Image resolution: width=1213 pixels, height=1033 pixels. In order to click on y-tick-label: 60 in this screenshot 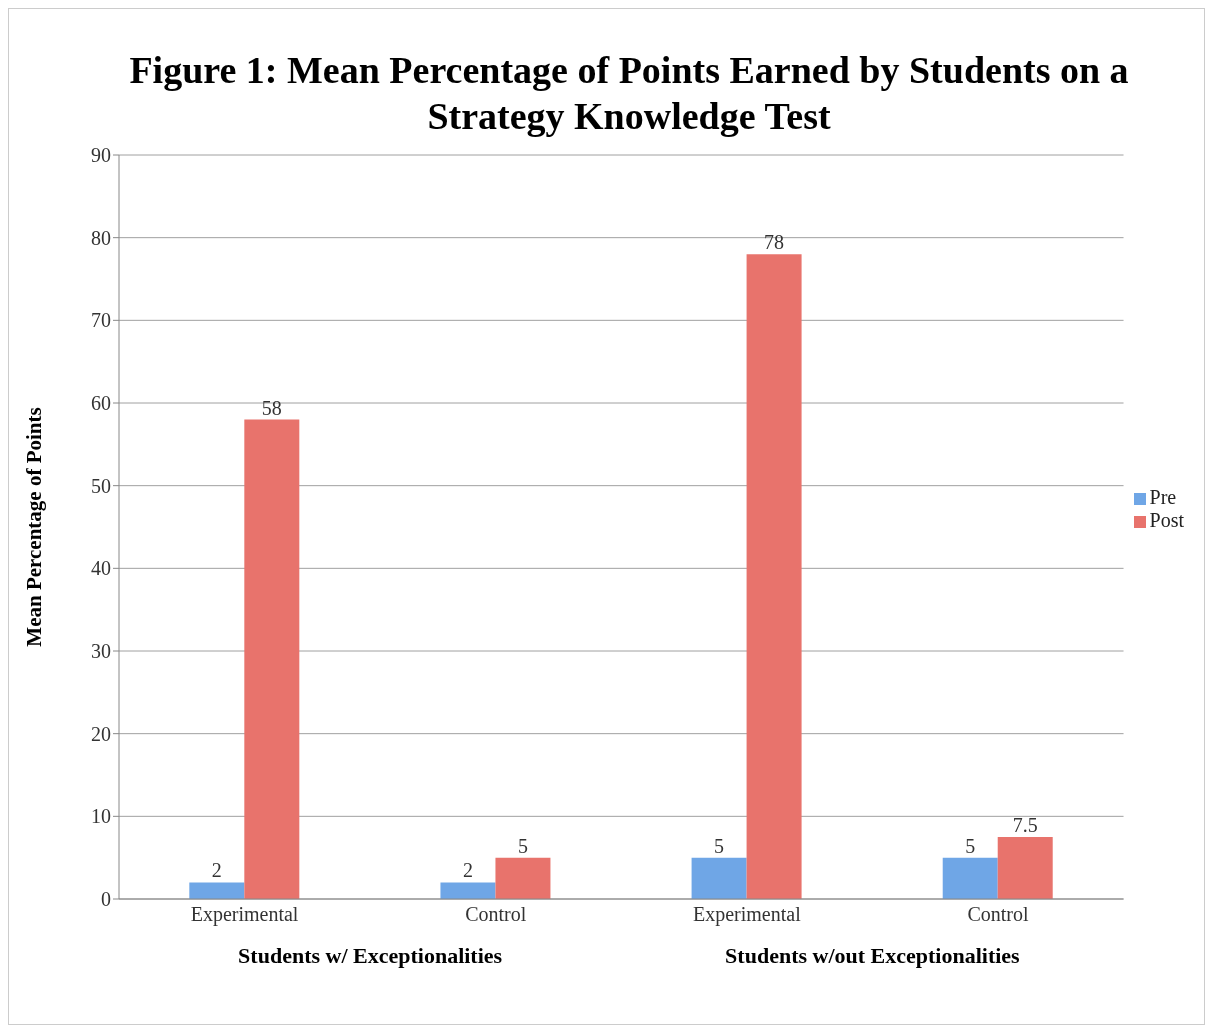, I will do `click(101, 403)`.